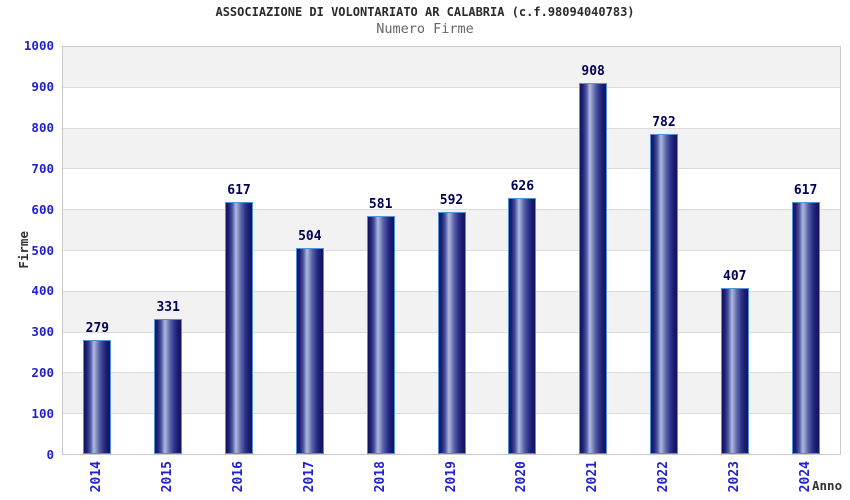 Image resolution: width=850 pixels, height=500 pixels. What do you see at coordinates (42, 209) in the screenshot?
I see `y-tick-600: 600` at bounding box center [42, 209].